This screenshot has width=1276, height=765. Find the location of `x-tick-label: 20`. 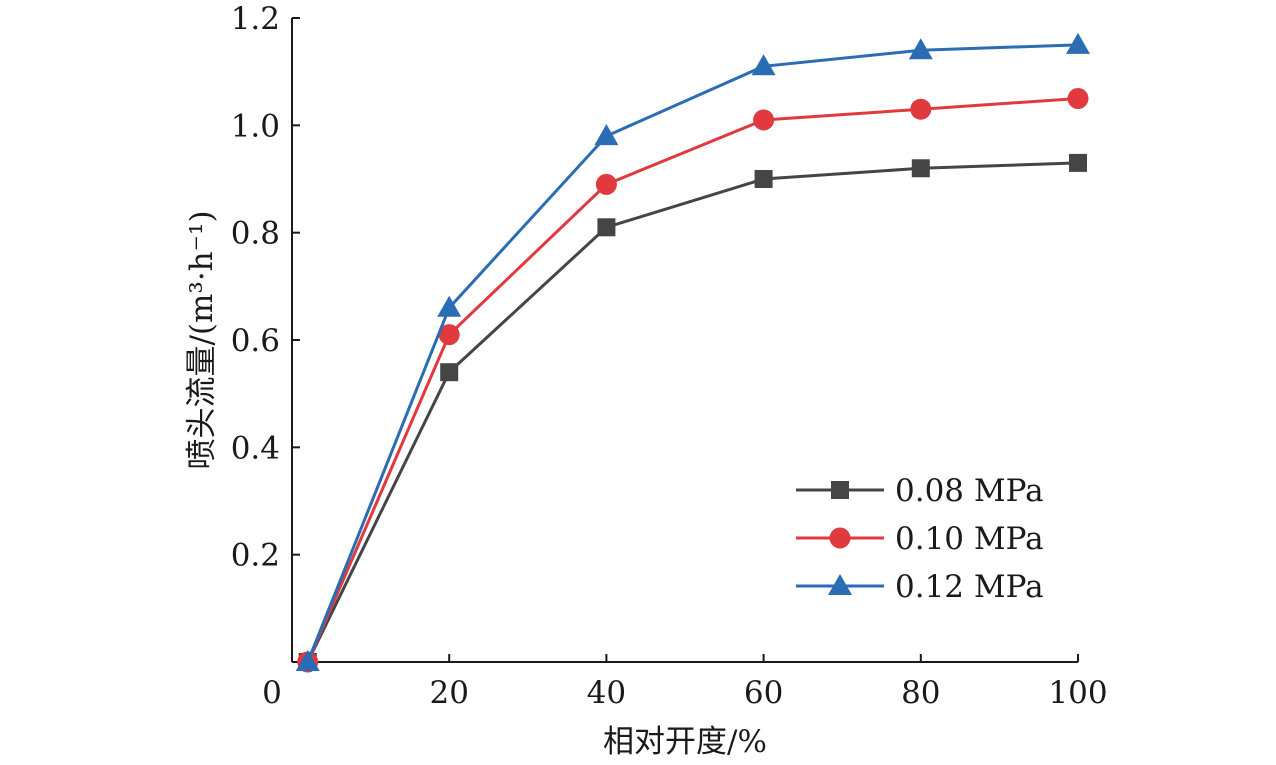

x-tick-label: 20 is located at coordinates (448, 693).